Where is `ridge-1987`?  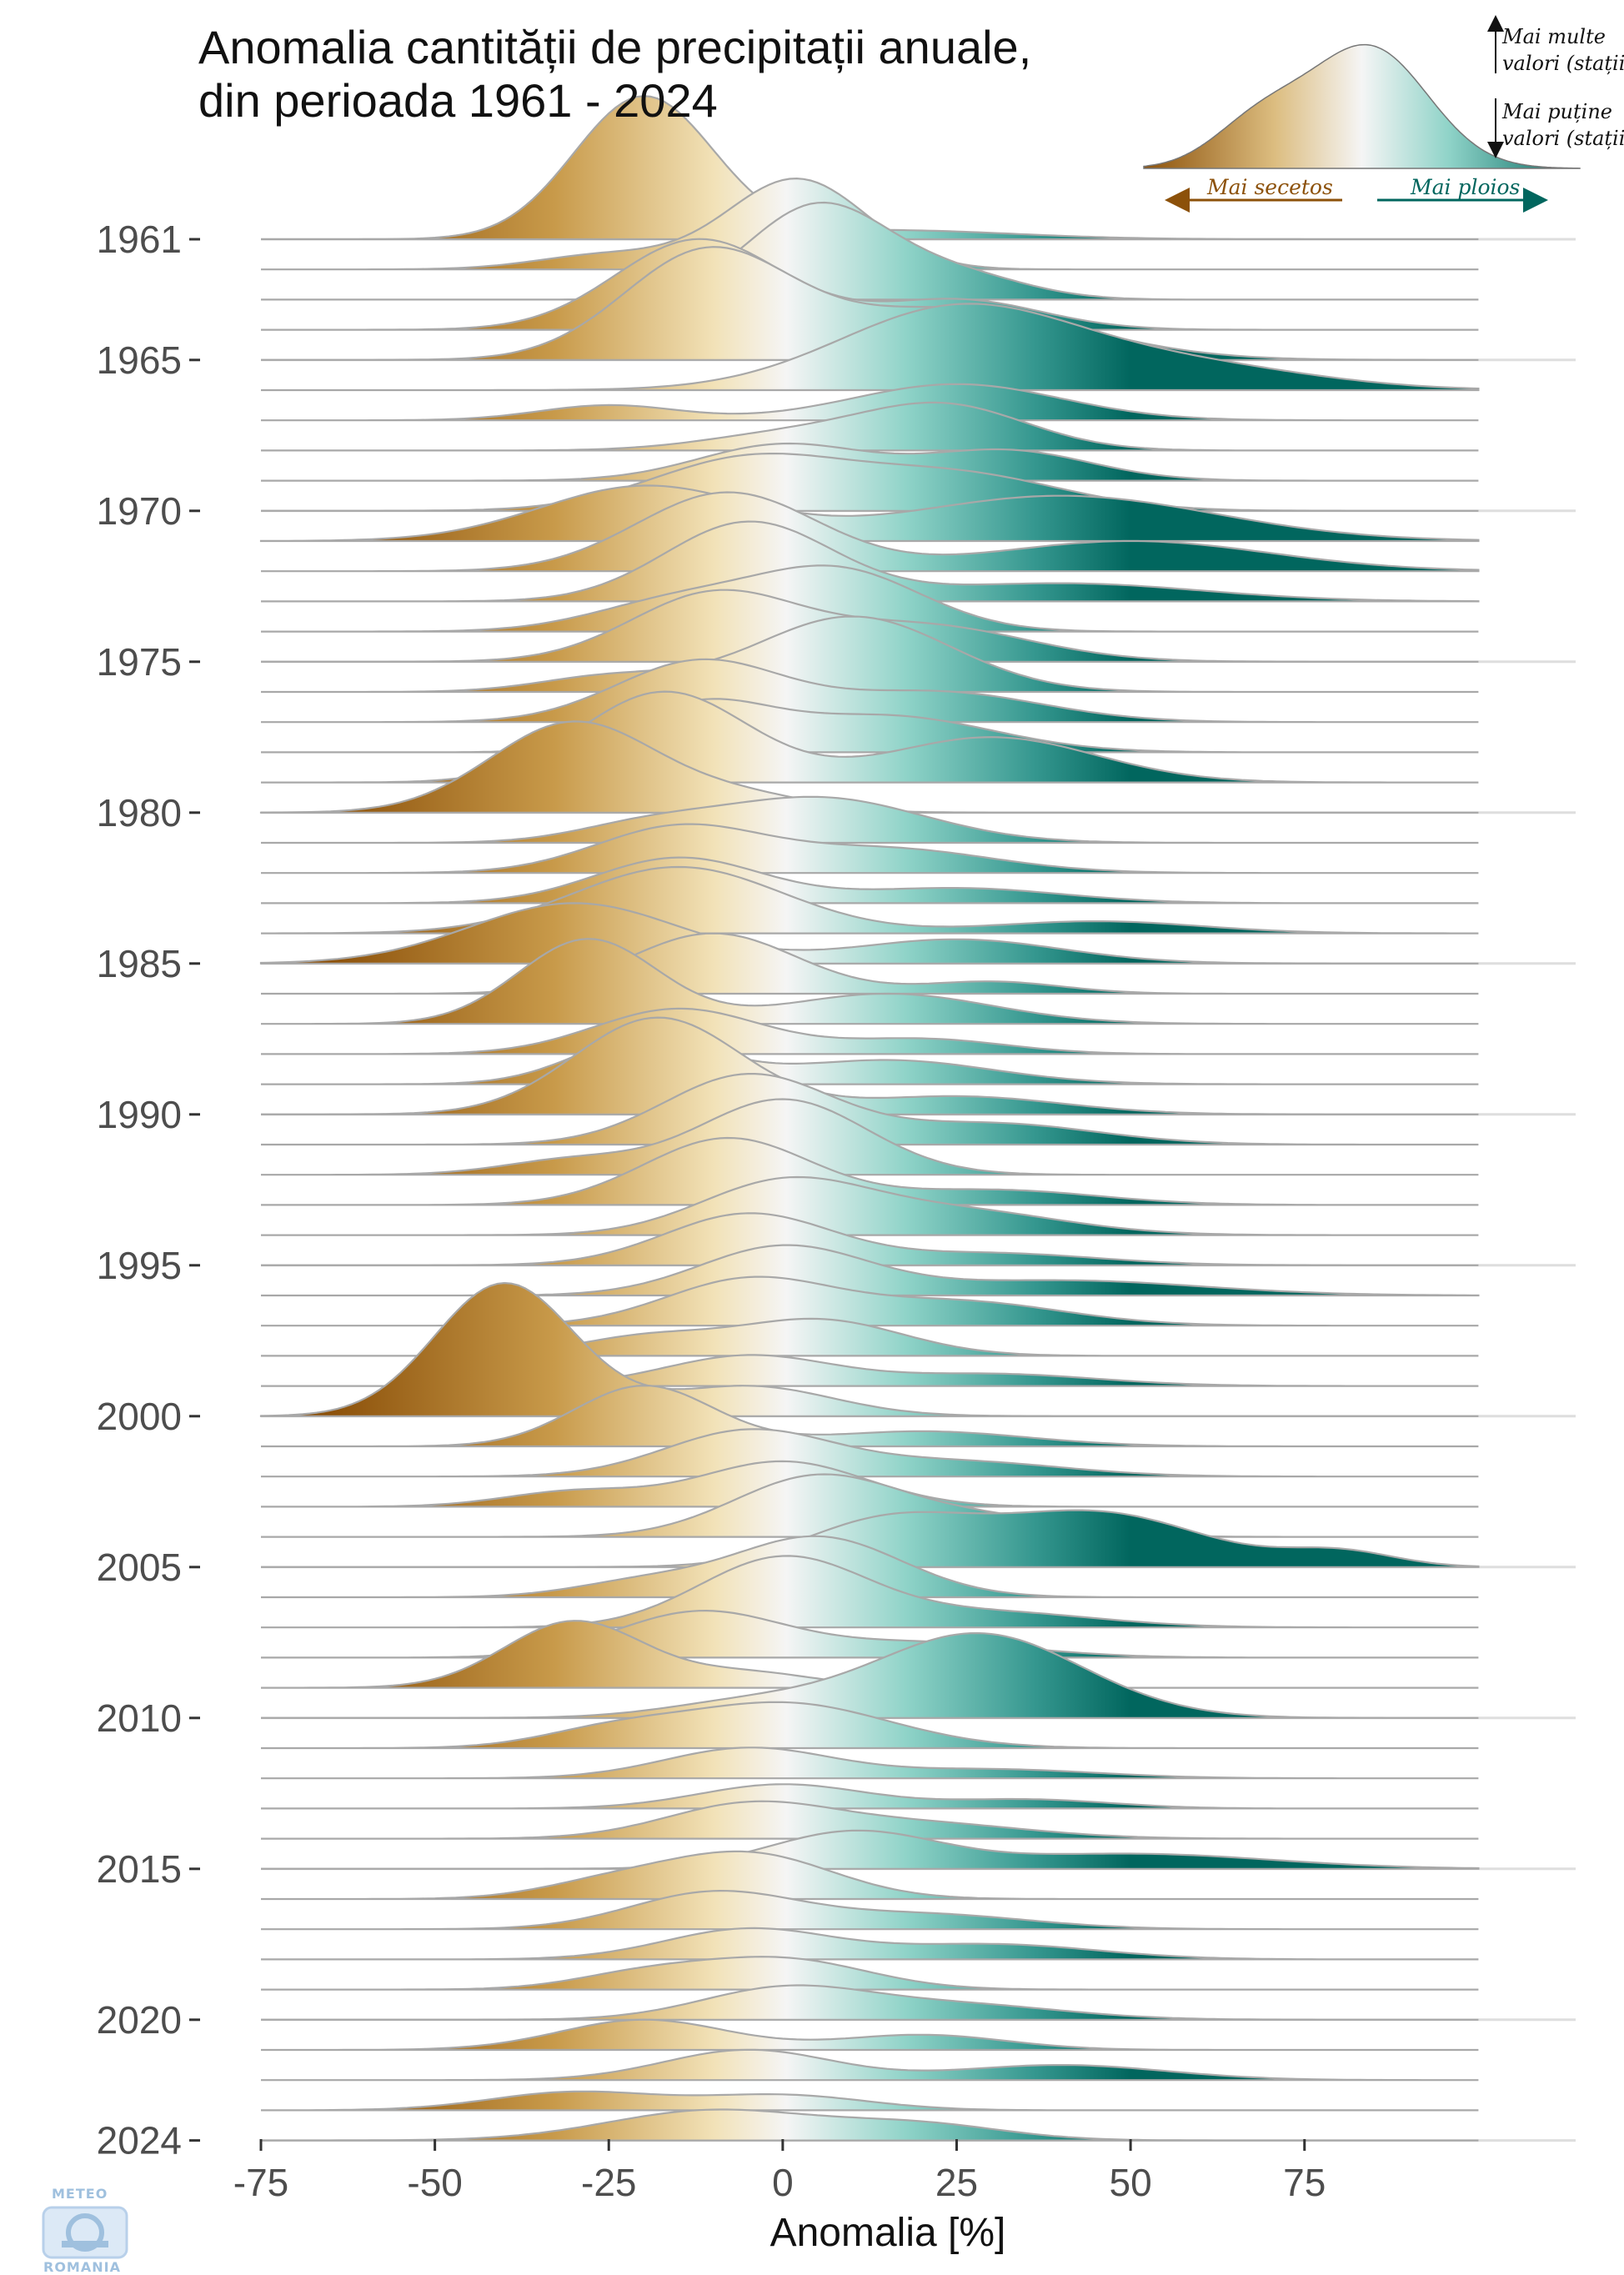
ridge-1987 is located at coordinates (870, 981).